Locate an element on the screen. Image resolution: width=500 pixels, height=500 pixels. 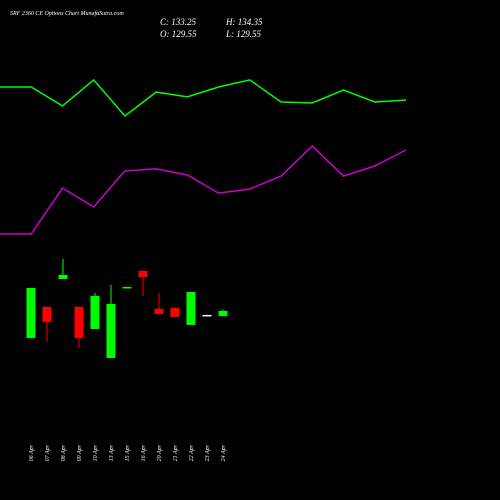
x-tick-label: 16 Apr is located at coordinates (144, 452).